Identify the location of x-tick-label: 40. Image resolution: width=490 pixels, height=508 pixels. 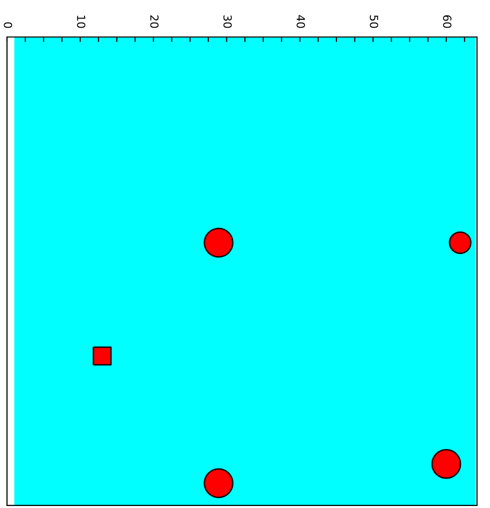
(301, 21).